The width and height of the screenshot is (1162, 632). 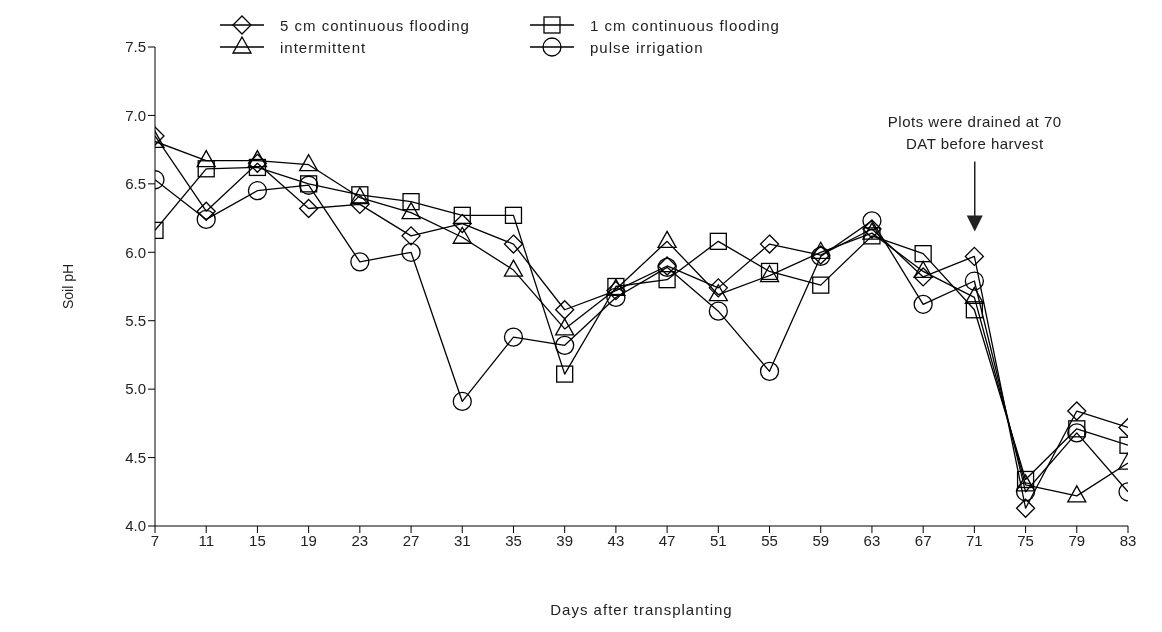 I want to click on x-tick-label: 75, so click(x=1025, y=540).